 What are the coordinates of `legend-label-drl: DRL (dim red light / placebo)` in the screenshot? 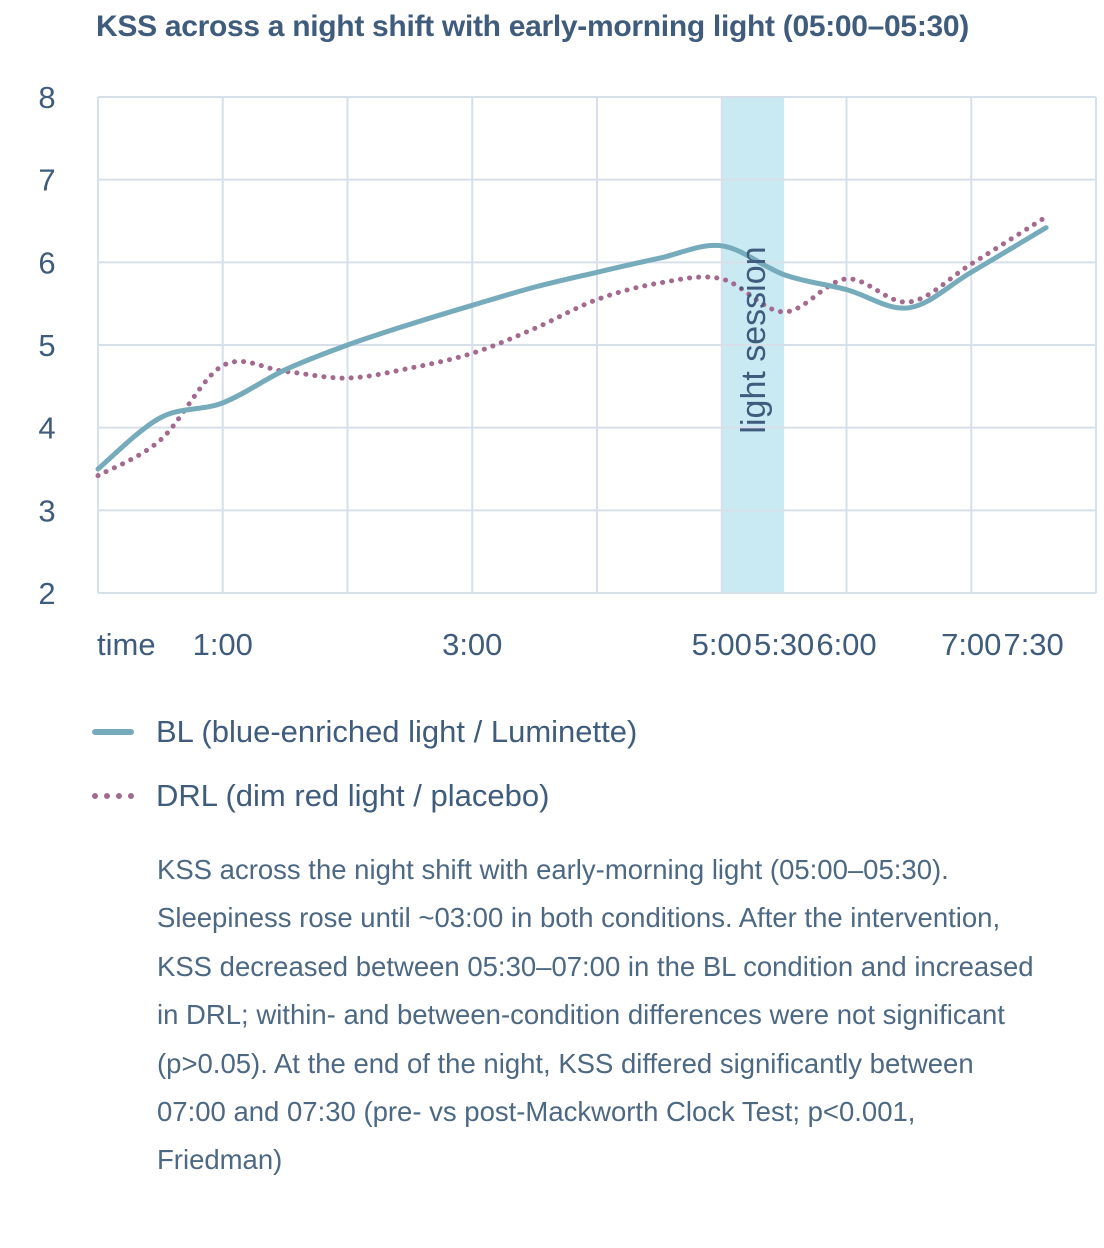 It's located at (353, 795).